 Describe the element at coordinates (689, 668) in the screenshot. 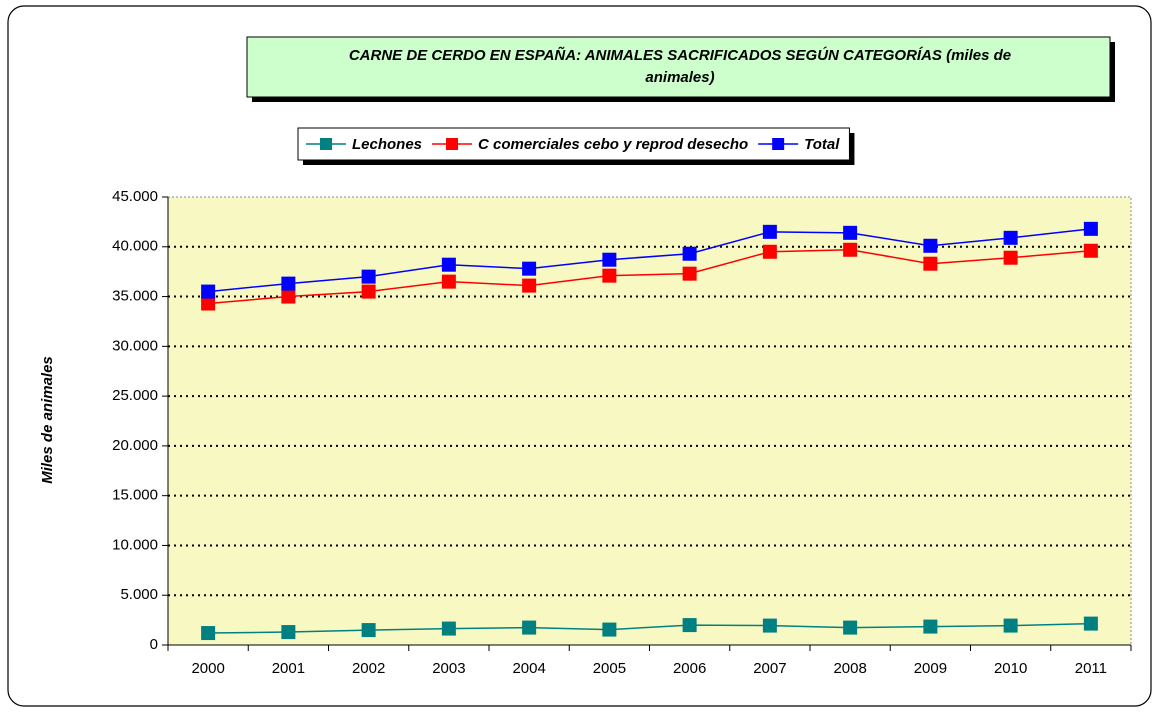

I see `x-tick-label: 2006` at that location.